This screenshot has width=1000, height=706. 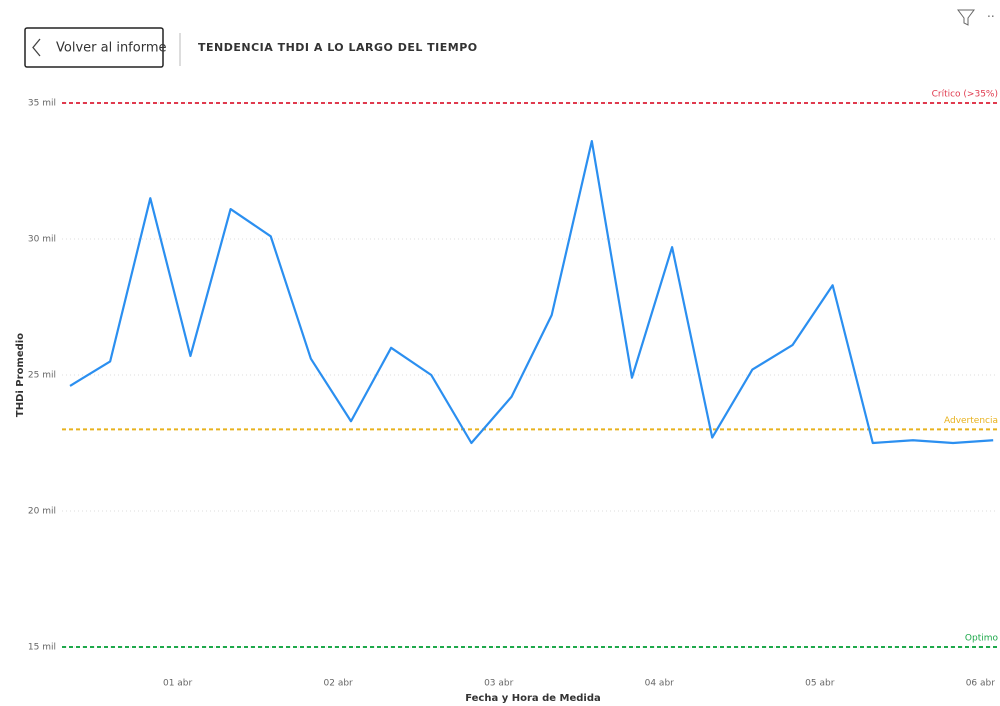 What do you see at coordinates (982, 639) in the screenshot?
I see `reference-label: Optimo` at bounding box center [982, 639].